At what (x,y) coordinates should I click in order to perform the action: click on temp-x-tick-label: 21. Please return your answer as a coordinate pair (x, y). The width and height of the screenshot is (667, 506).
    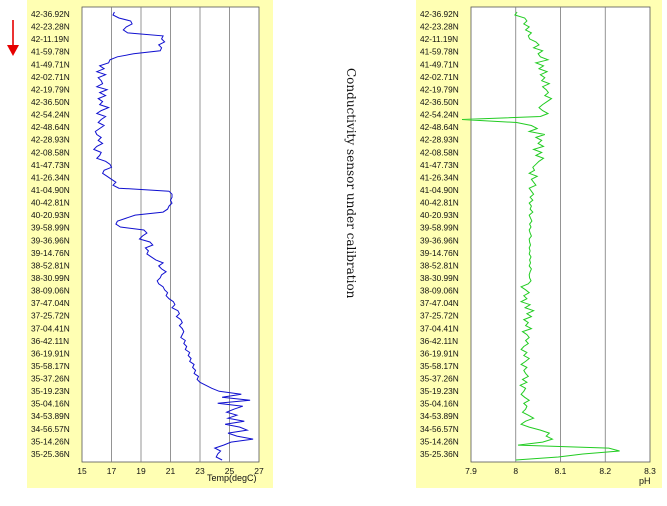
    Looking at the image, I should click on (171, 471).